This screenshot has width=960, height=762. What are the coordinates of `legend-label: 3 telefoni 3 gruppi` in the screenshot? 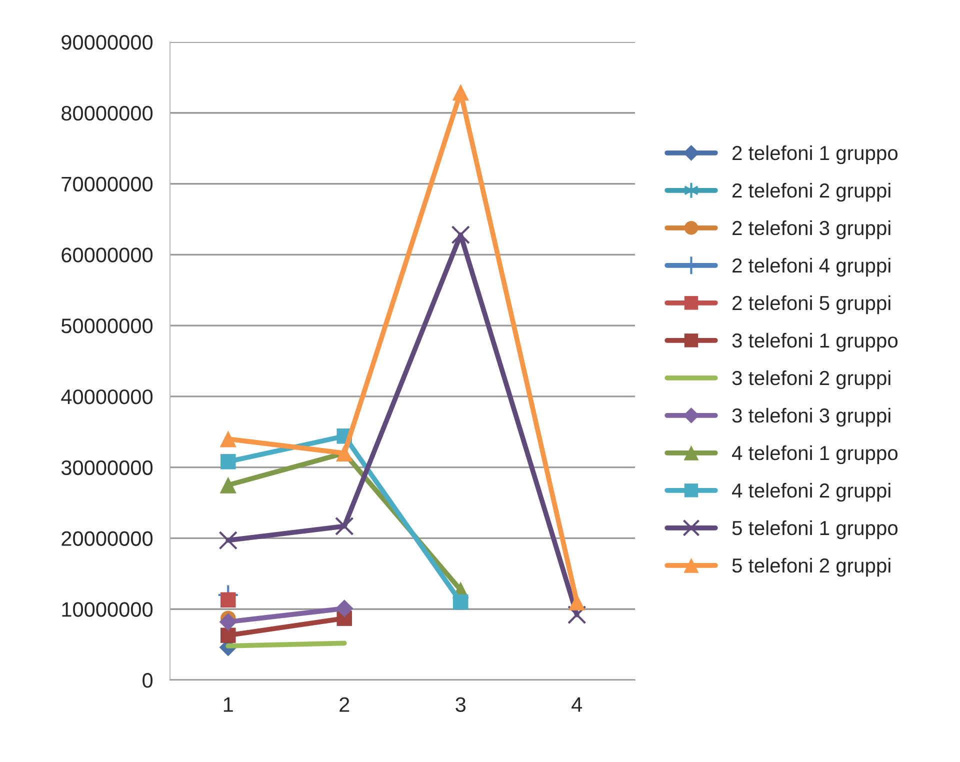 It's located at (811, 417).